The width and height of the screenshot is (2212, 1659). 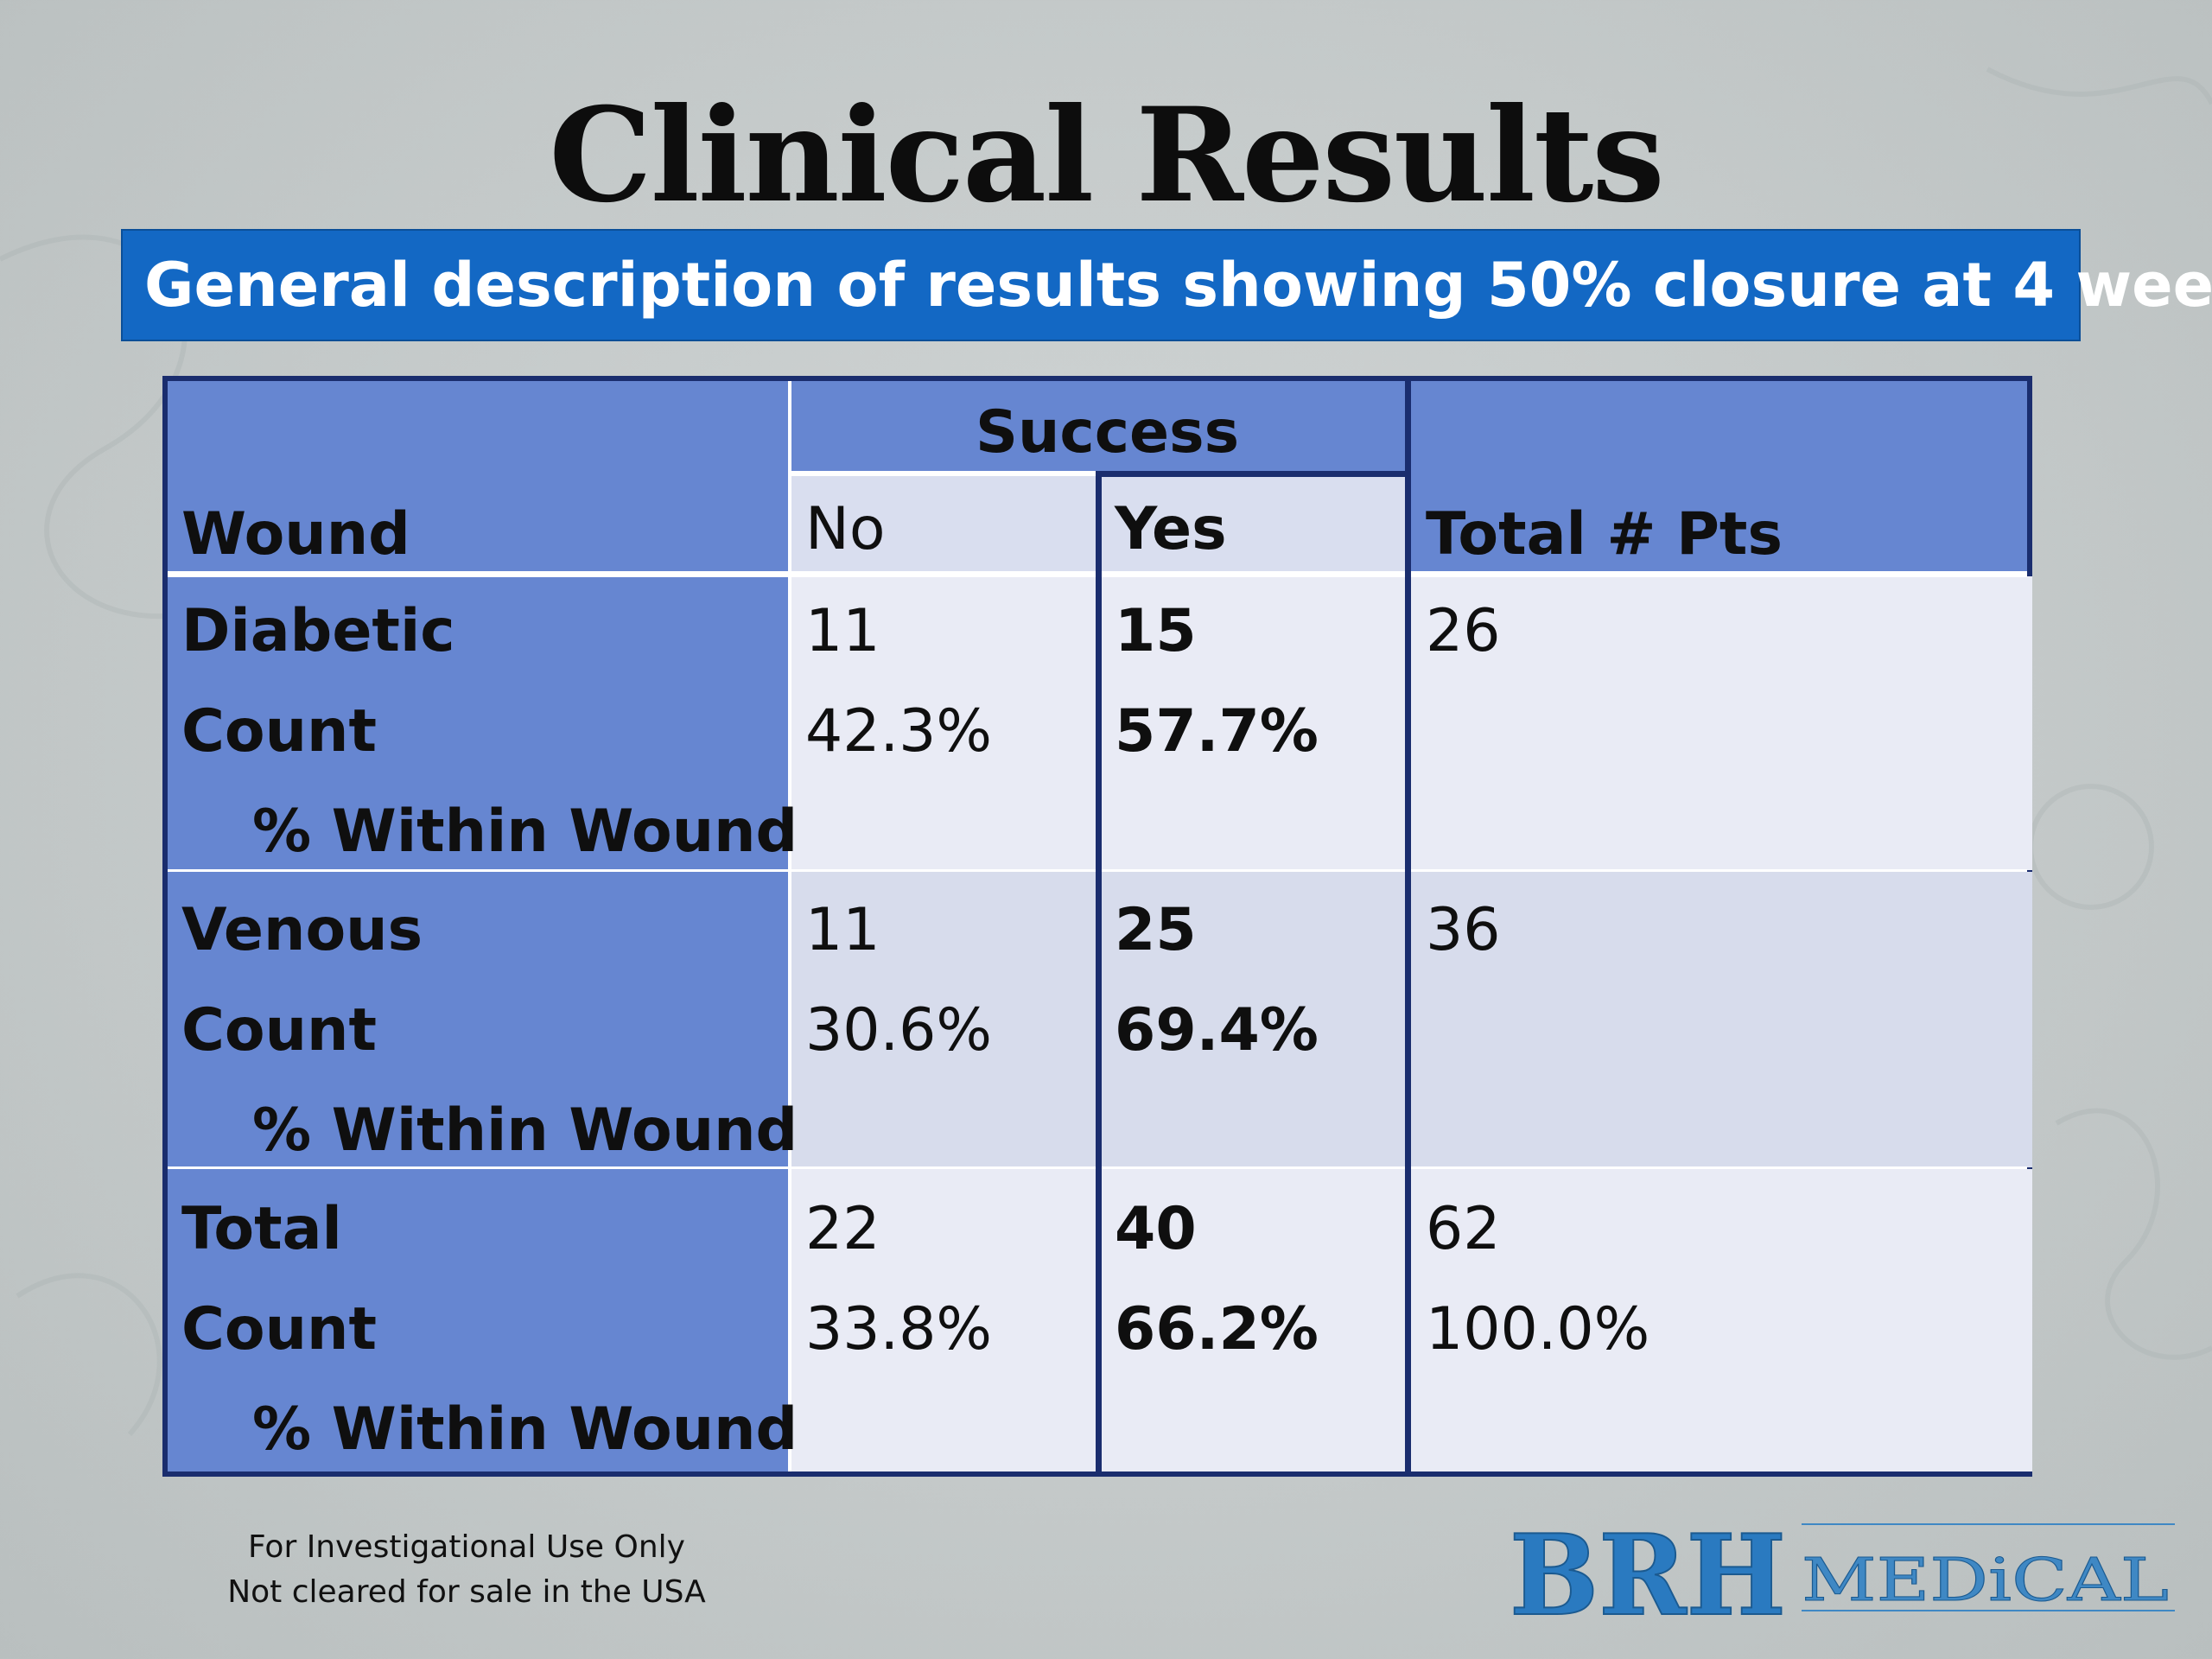 I want to click on no-header: No, so click(x=845, y=529).